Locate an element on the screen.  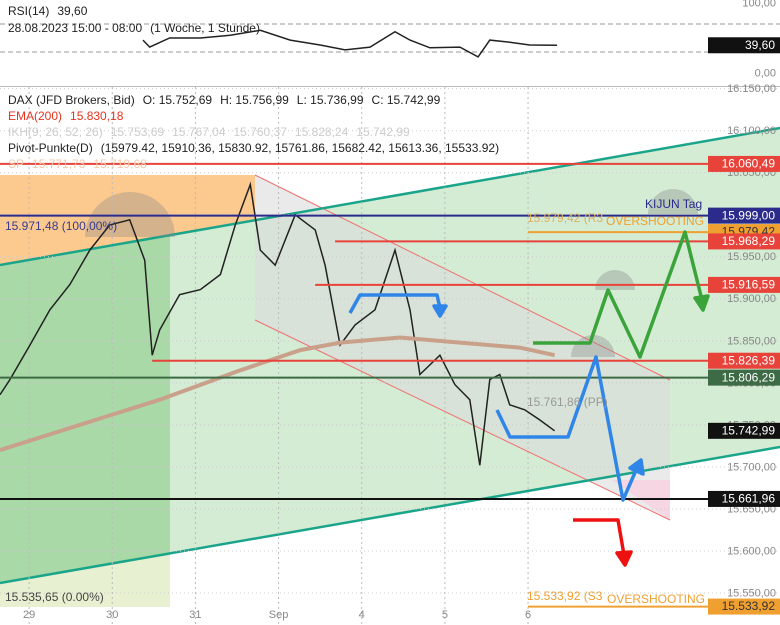
legend-name: Pivot-Punkte(D) is located at coordinates (50, 148).